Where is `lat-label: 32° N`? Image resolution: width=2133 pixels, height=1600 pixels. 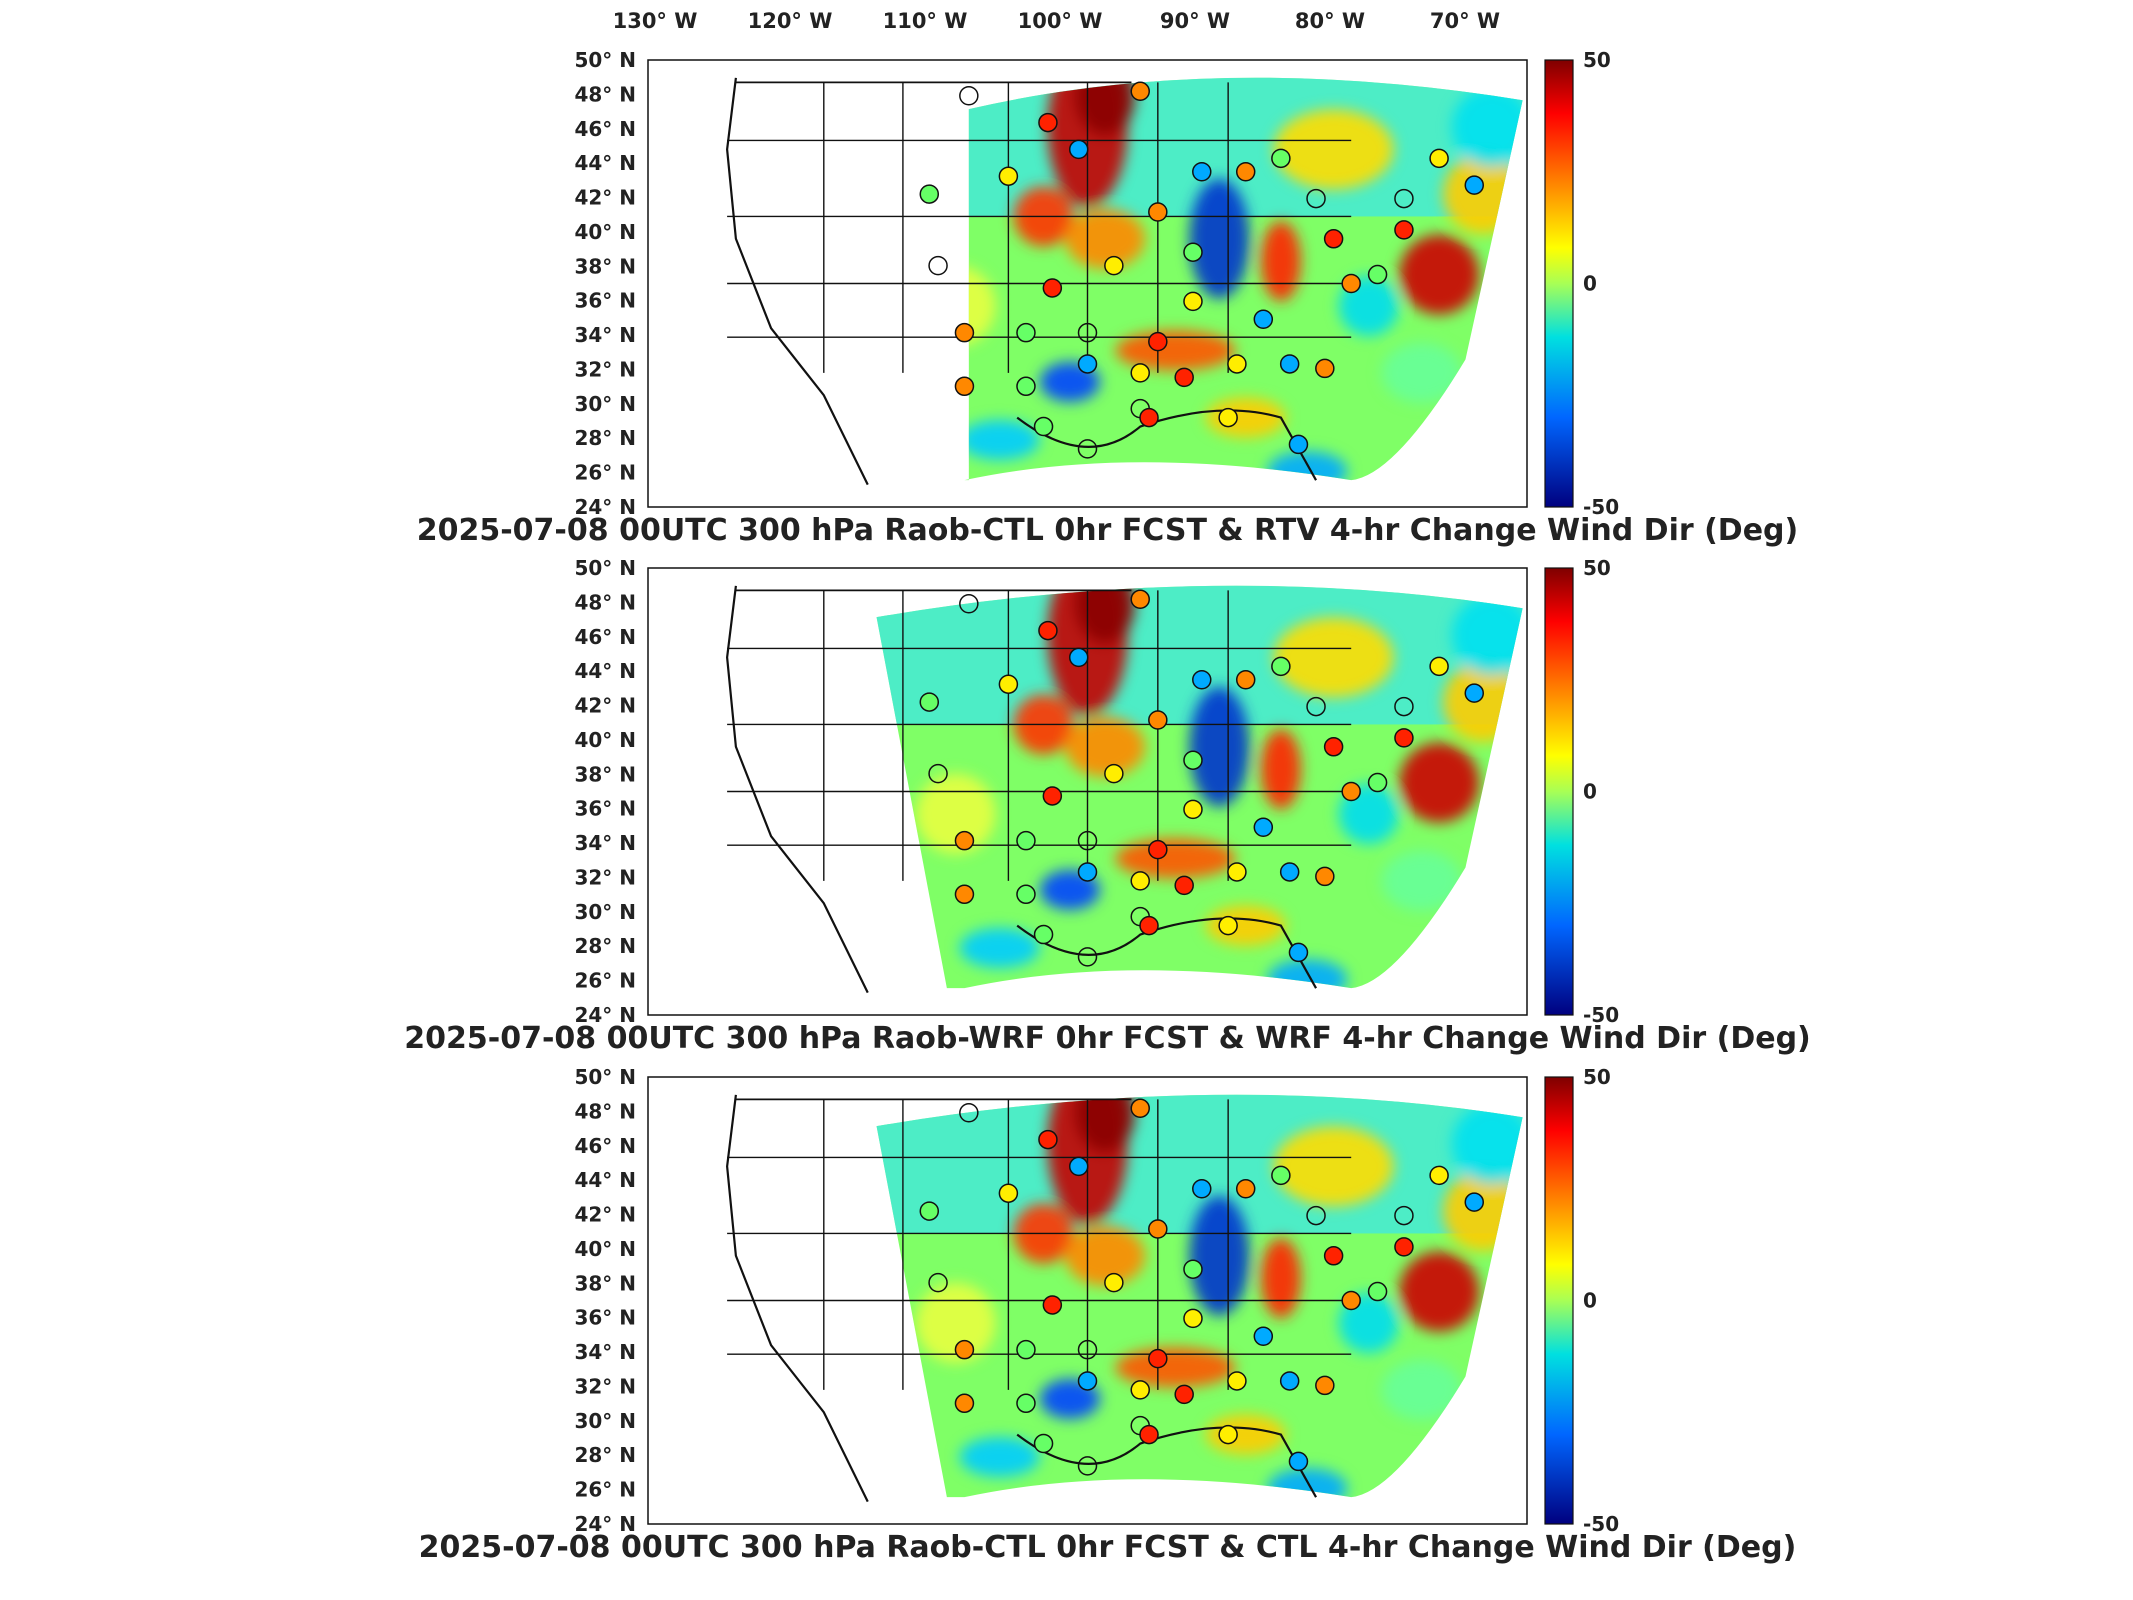
lat-label: 32° N is located at coordinates (605, 369).